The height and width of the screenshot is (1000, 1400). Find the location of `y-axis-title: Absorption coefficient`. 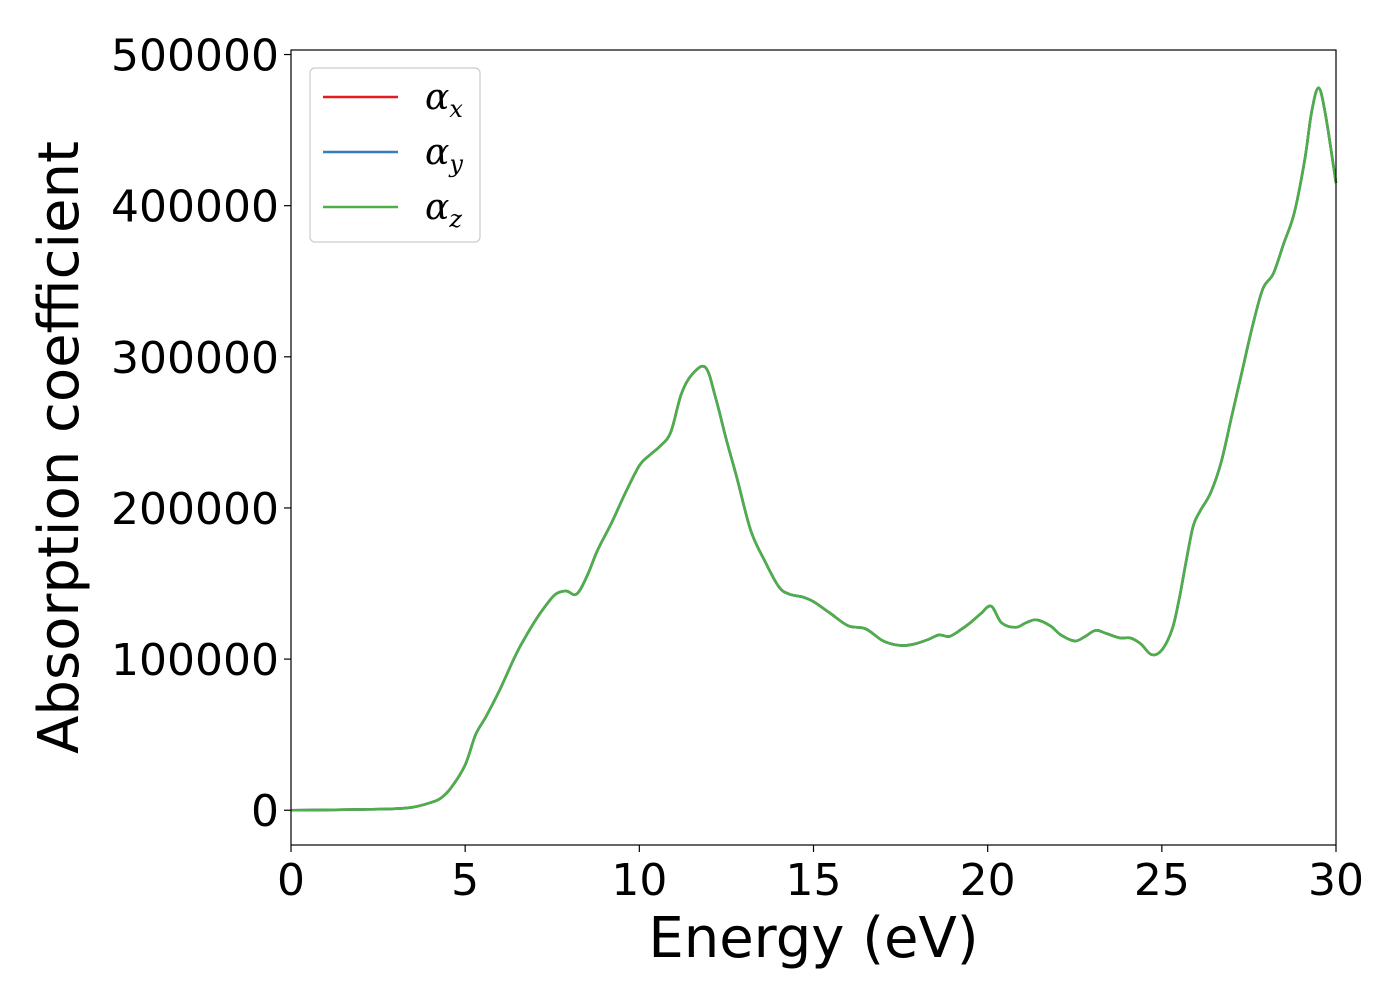

y-axis-title: Absorption coefficient is located at coordinates (59, 447).